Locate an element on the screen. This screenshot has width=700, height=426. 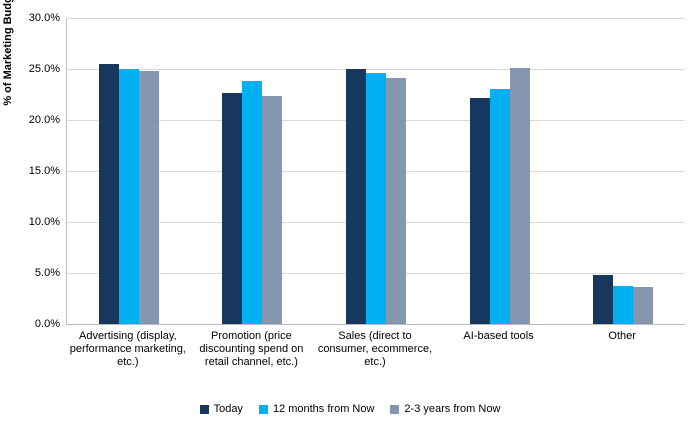
legend-label: Today is located at coordinates (228, 409).